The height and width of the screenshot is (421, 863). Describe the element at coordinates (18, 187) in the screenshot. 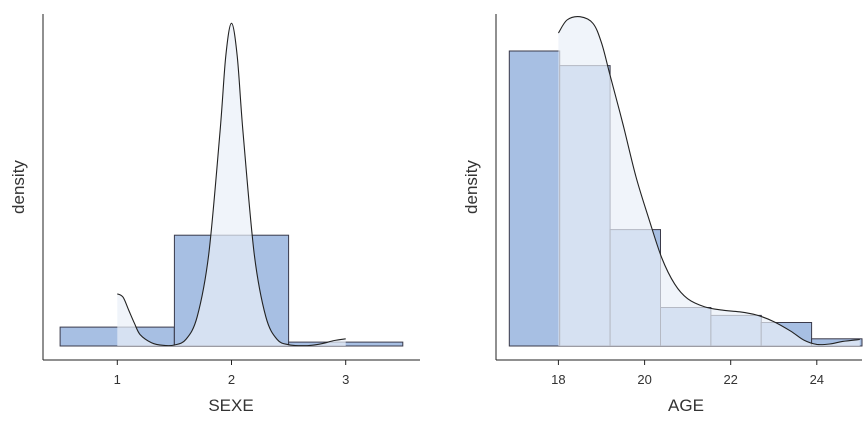

I see `sexe-y-axis-title: density` at that location.